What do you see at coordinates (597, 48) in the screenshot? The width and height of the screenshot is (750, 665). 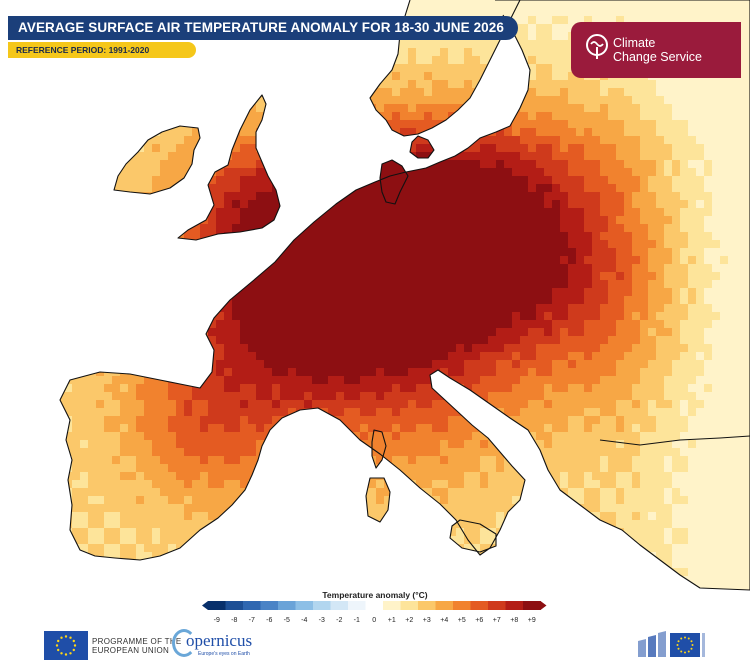 I see `c3s-thermometer-icon` at bounding box center [597, 48].